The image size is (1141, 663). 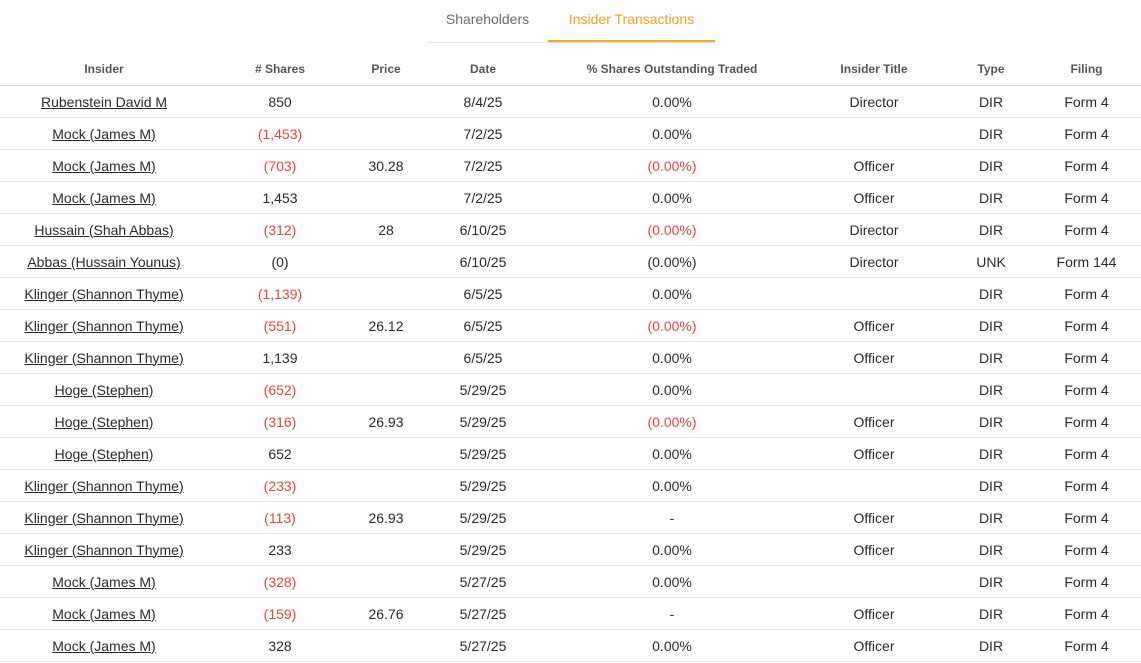 What do you see at coordinates (483, 69) in the screenshot?
I see `column-header-date: Date` at bounding box center [483, 69].